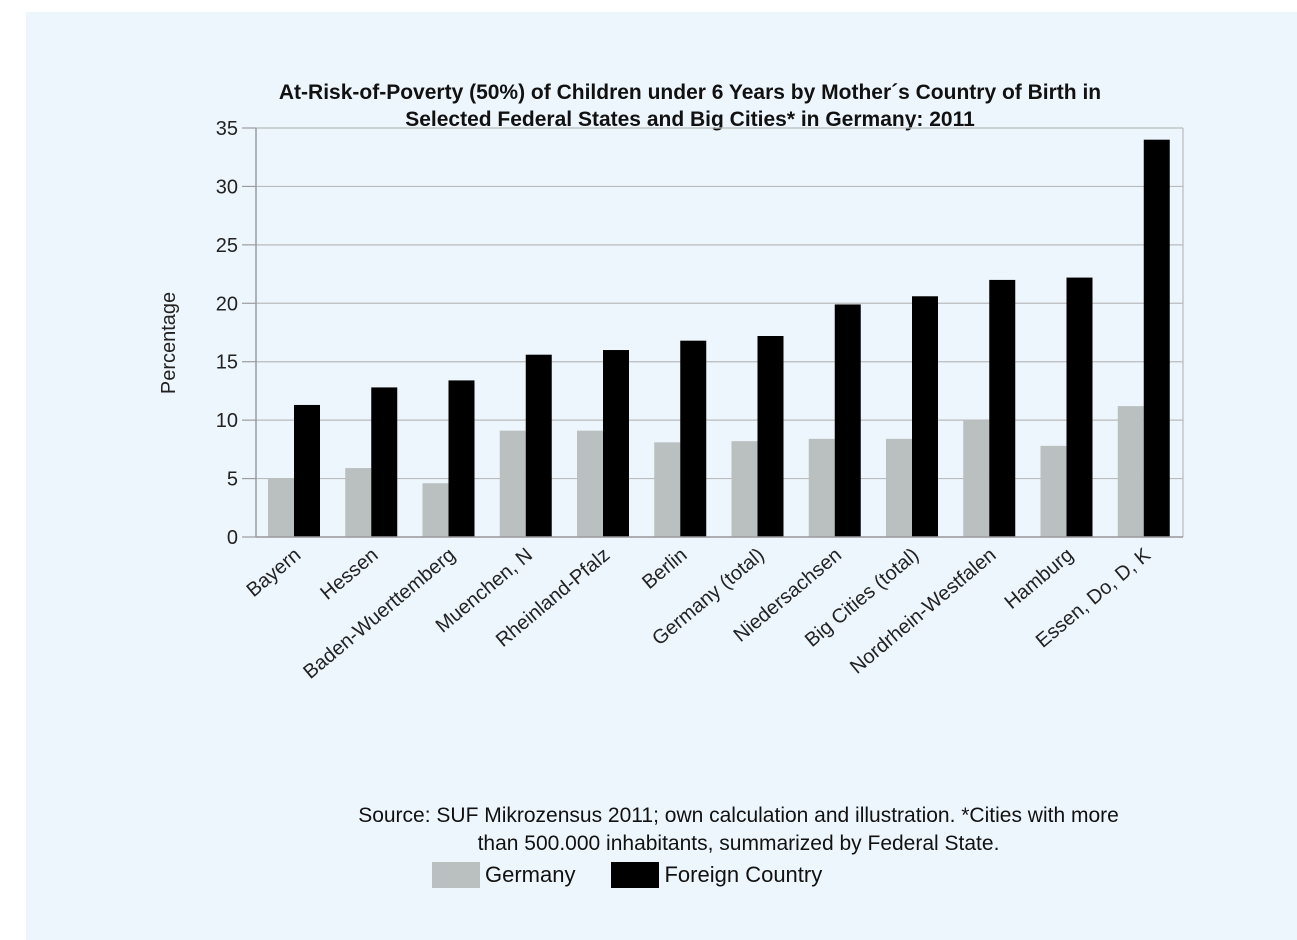  Describe the element at coordinates (227, 304) in the screenshot. I see `y-tick-label-20: 20` at that location.